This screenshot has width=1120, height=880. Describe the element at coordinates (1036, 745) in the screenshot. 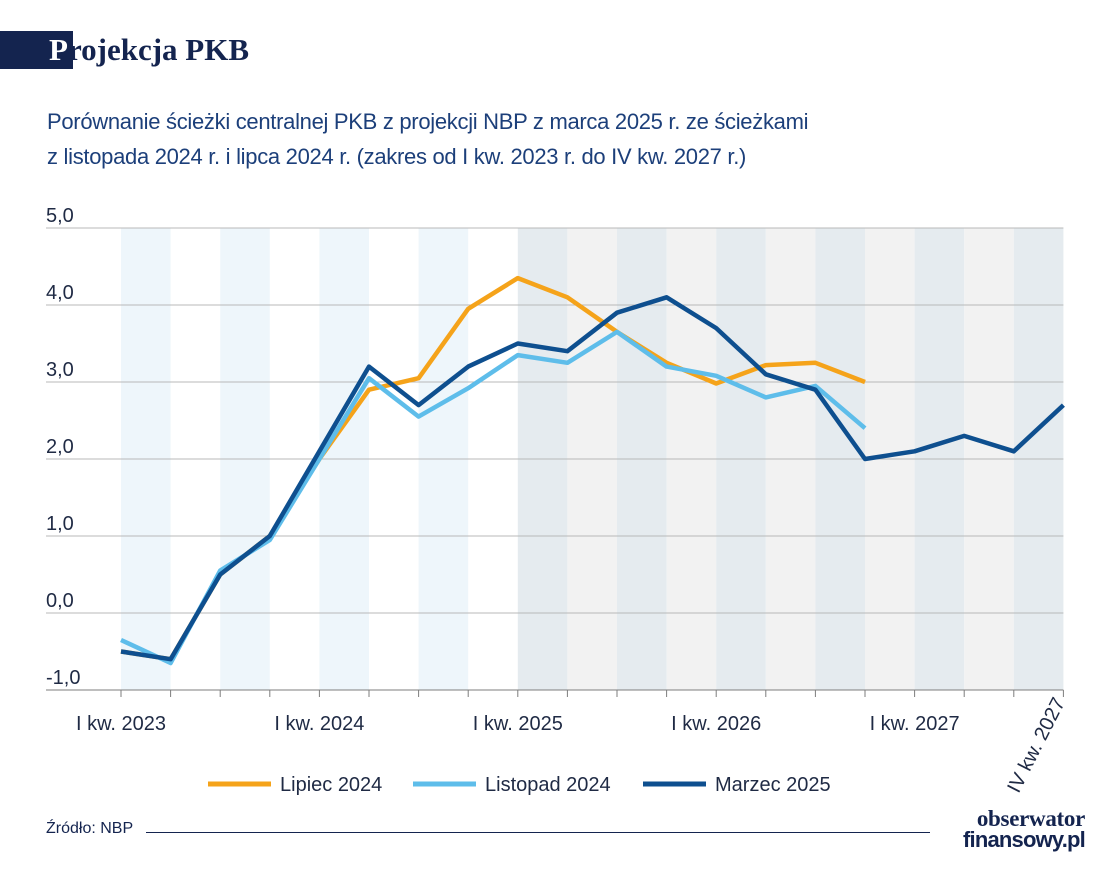

I see `x-tick-label: IV kw. 2027` at that location.